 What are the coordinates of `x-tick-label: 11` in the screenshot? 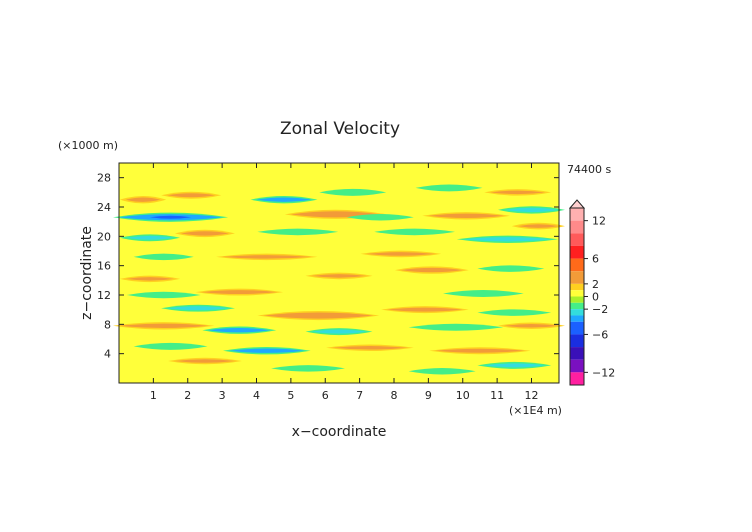 It's located at (497, 395).